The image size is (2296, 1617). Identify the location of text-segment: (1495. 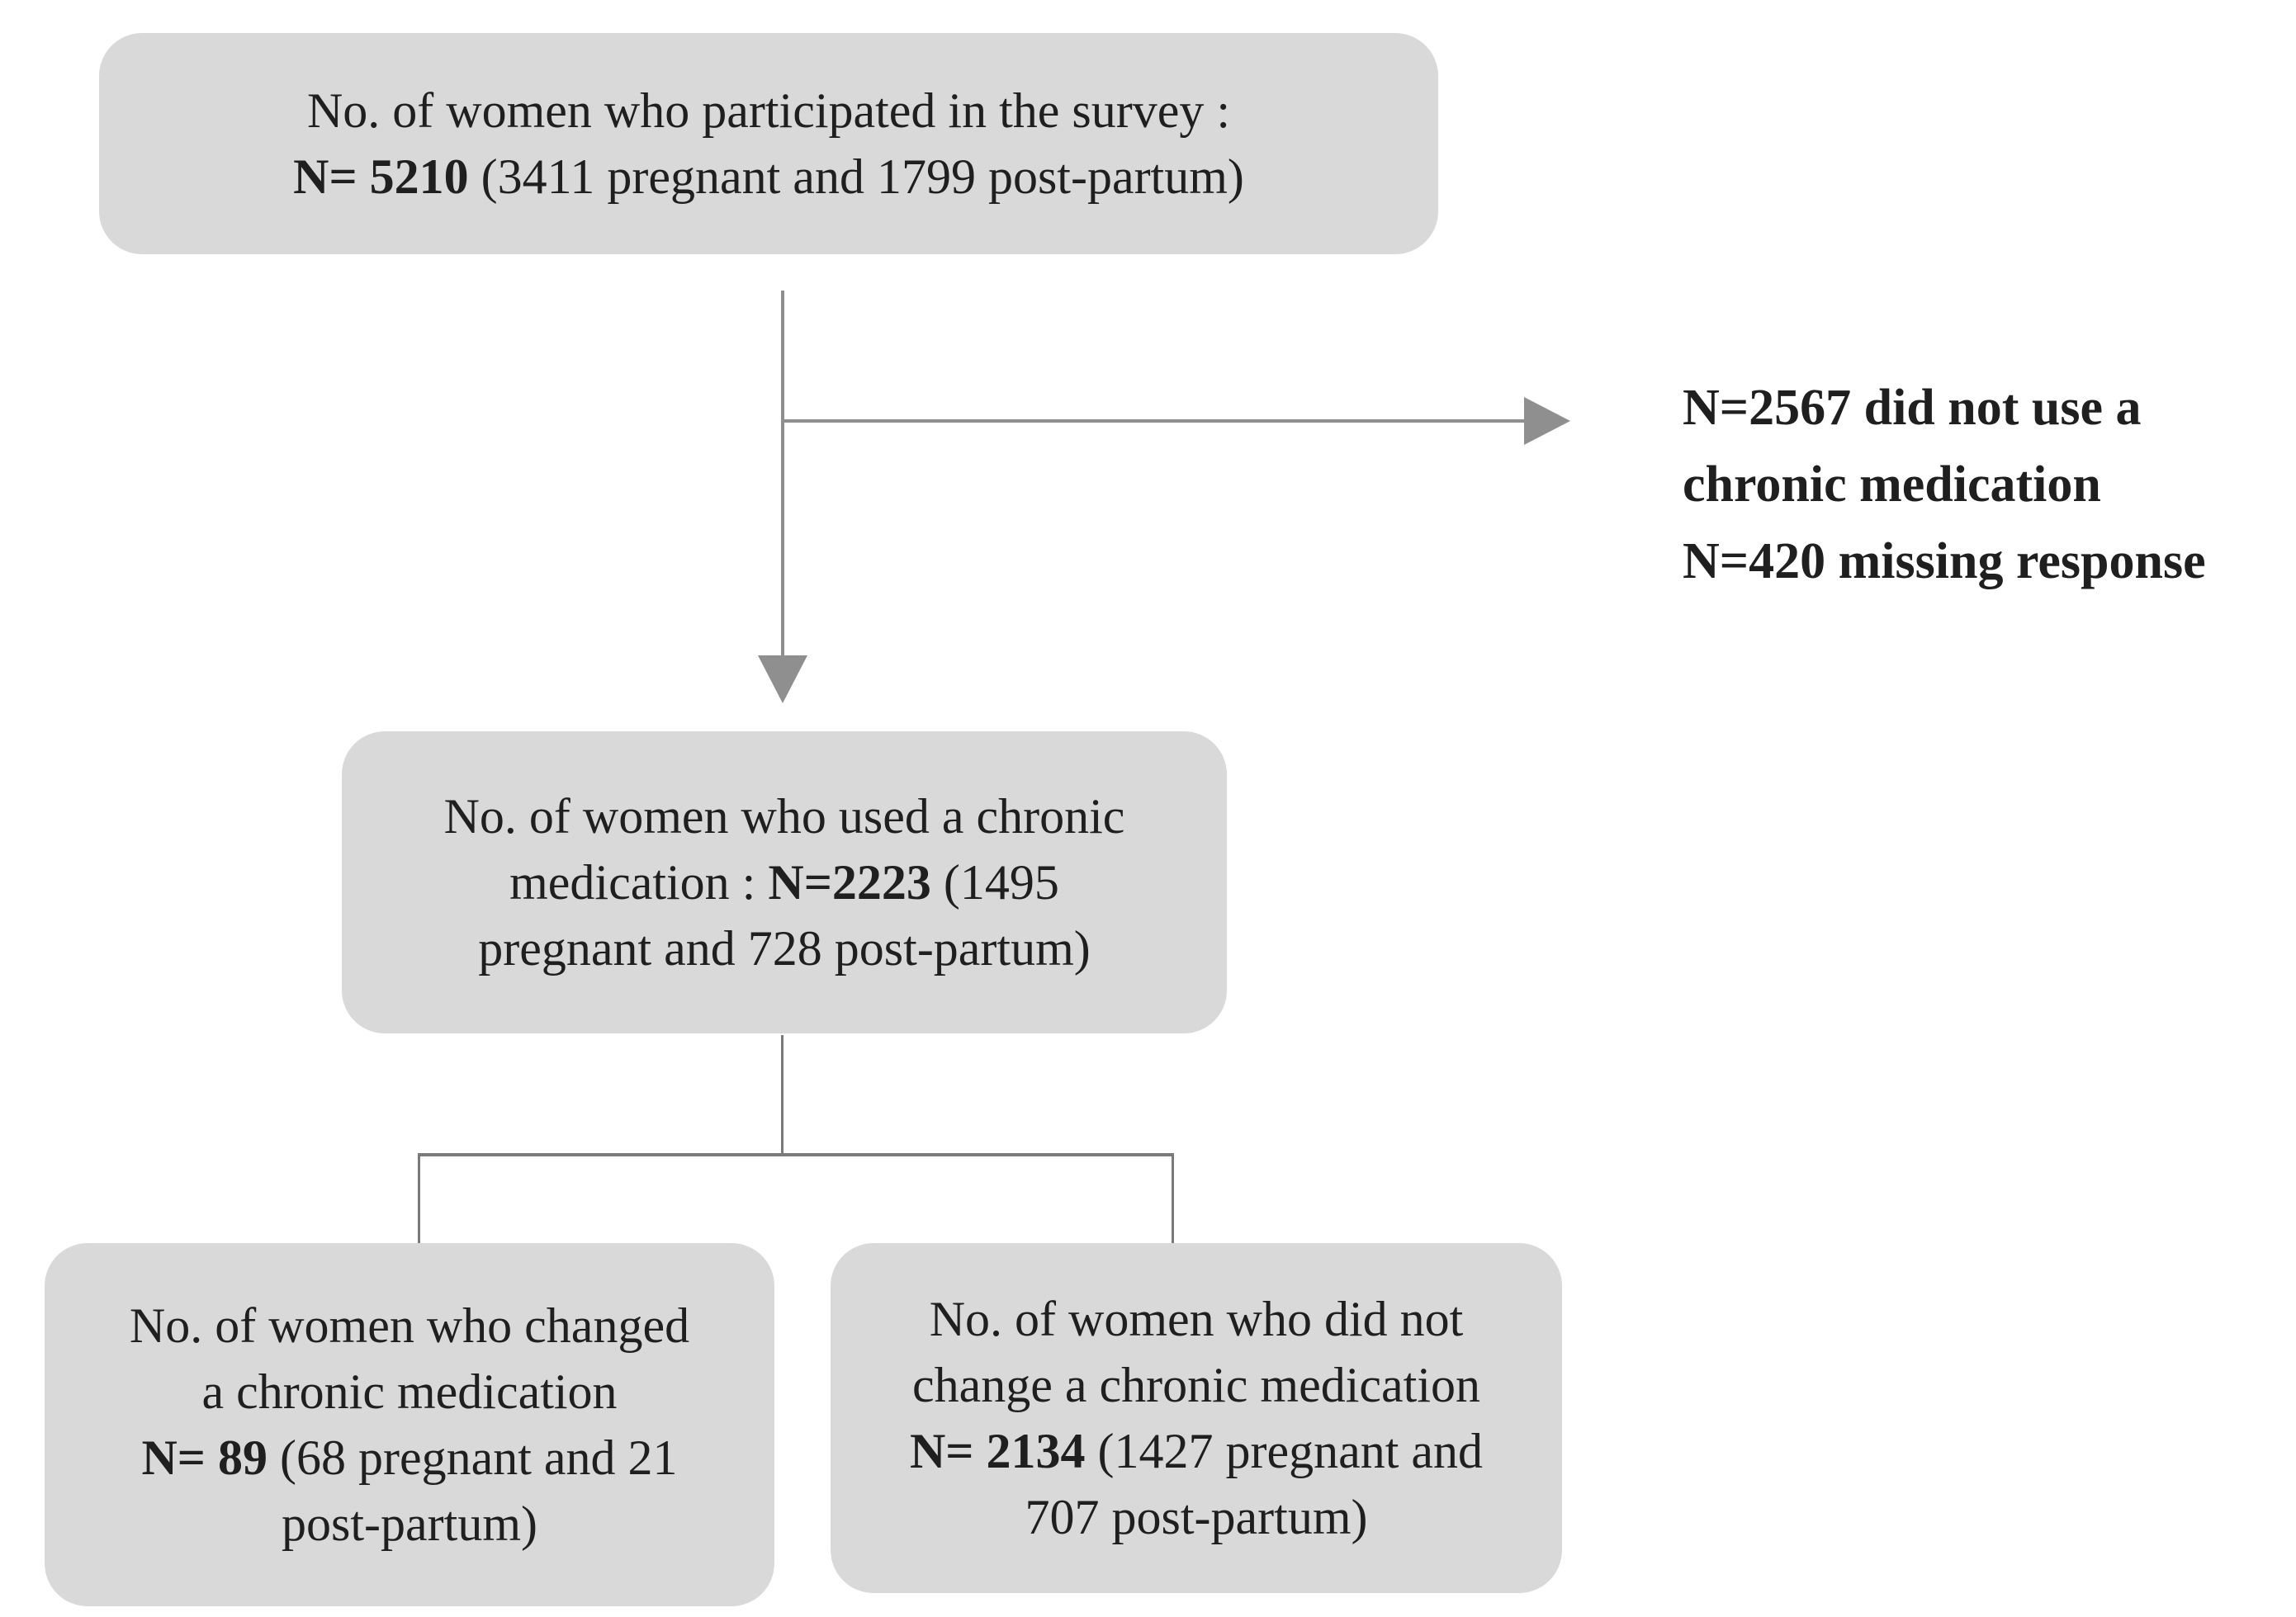
(994, 882).